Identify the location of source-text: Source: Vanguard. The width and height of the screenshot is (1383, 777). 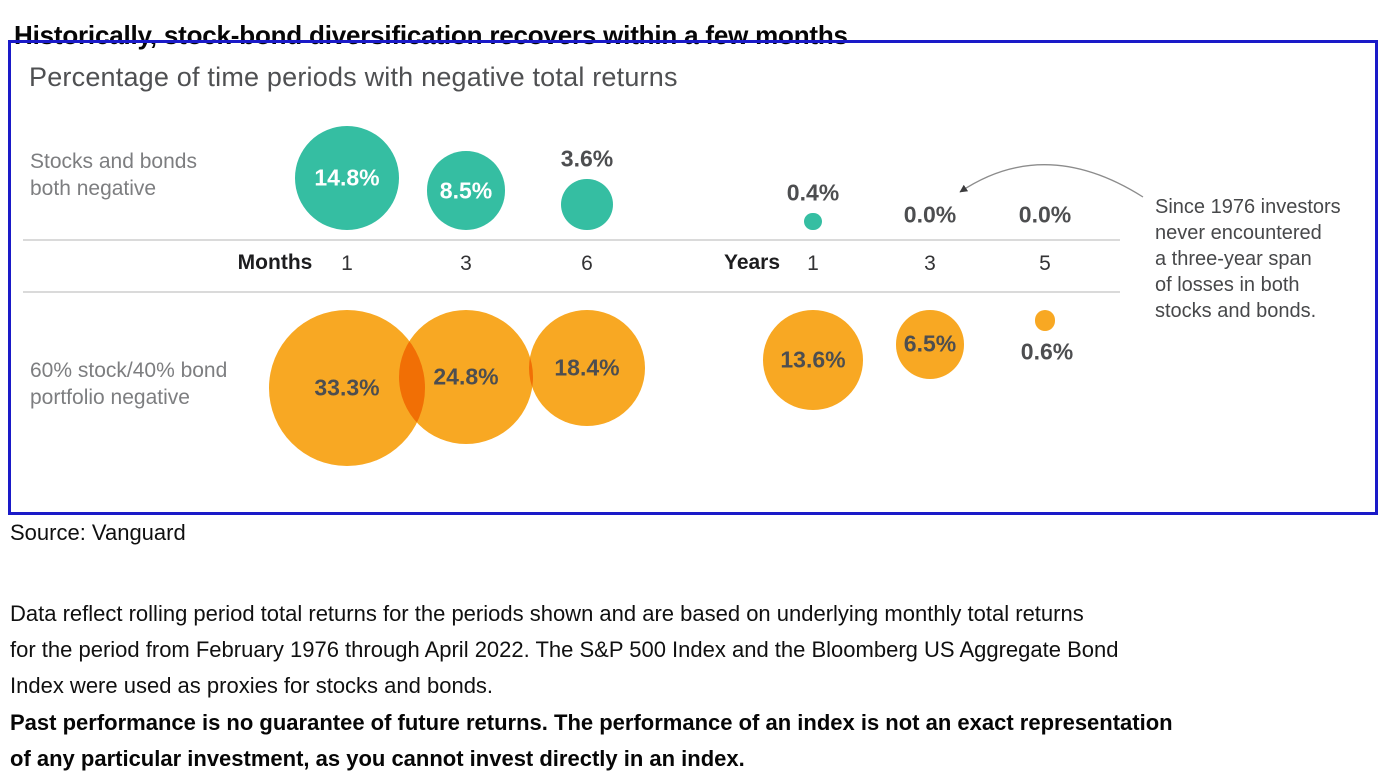
(98, 532).